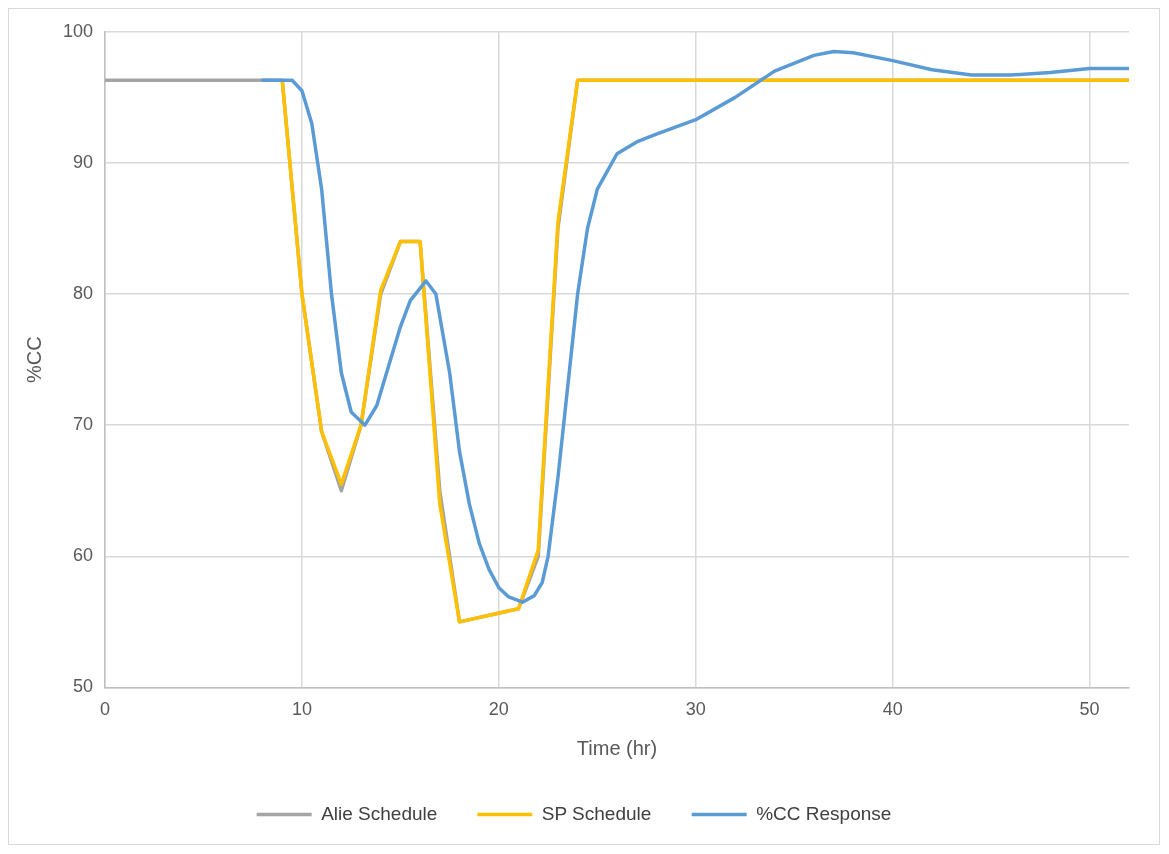 The width and height of the screenshot is (1169, 854). Describe the element at coordinates (83, 424) in the screenshot. I see `y-tick-label: 70` at that location.